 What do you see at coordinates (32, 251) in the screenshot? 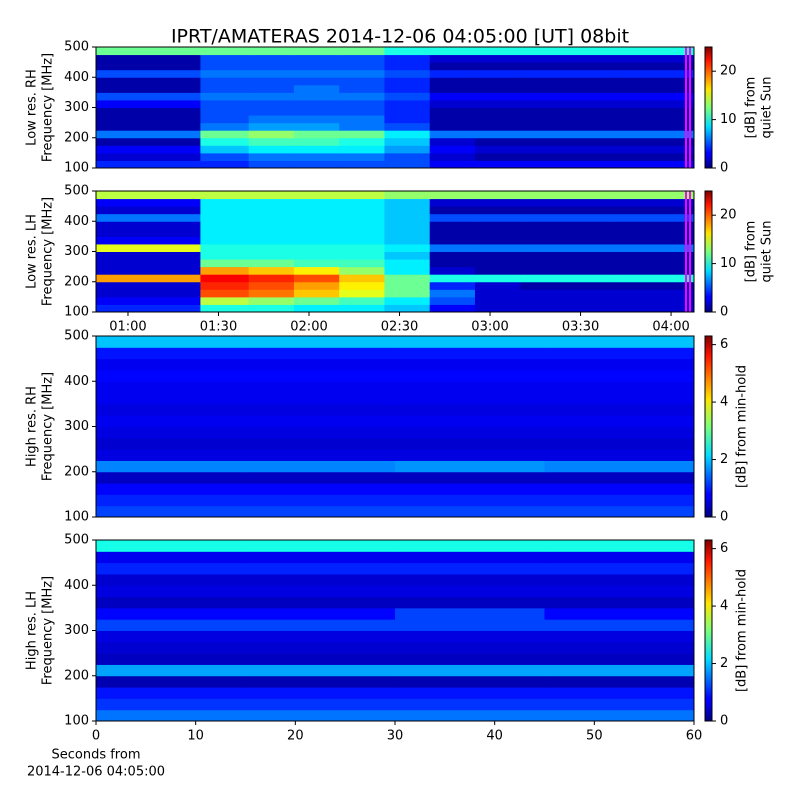
I see `y-axis-label: Low res. LH` at bounding box center [32, 251].